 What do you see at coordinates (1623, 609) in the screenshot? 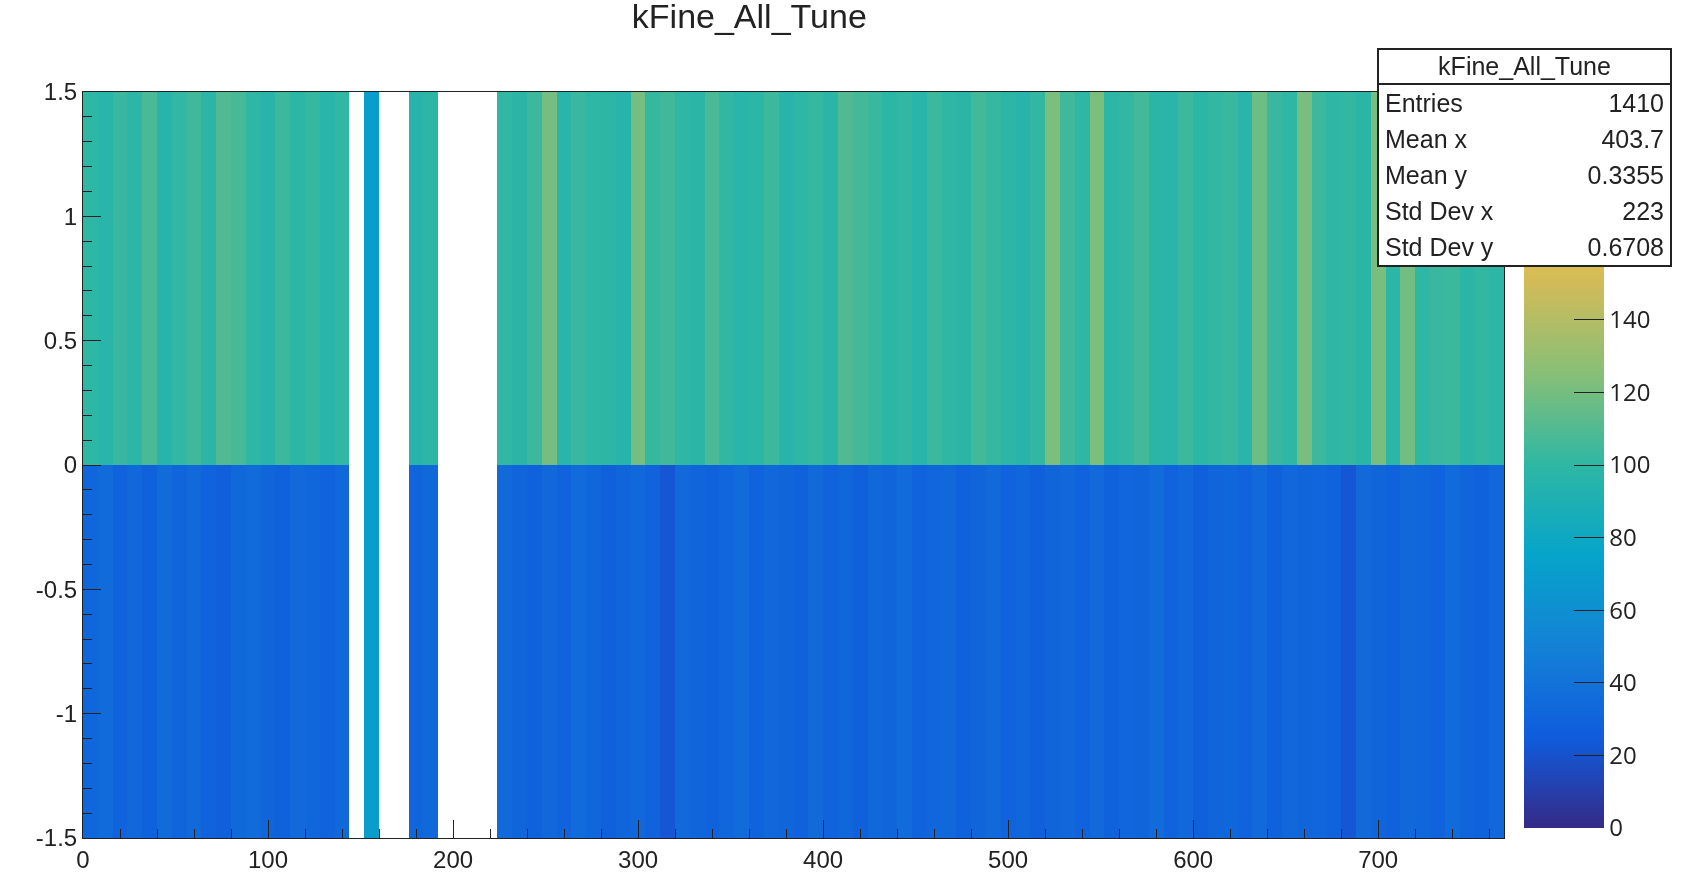
I see `color-bar-label: 60` at bounding box center [1623, 609].